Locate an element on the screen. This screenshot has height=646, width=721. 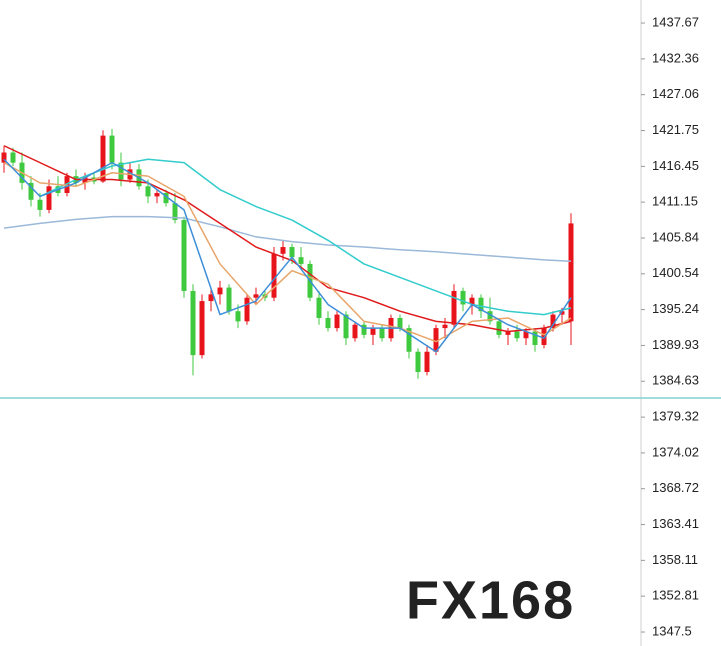
y-tick-label: 1374.02 is located at coordinates (675, 451).